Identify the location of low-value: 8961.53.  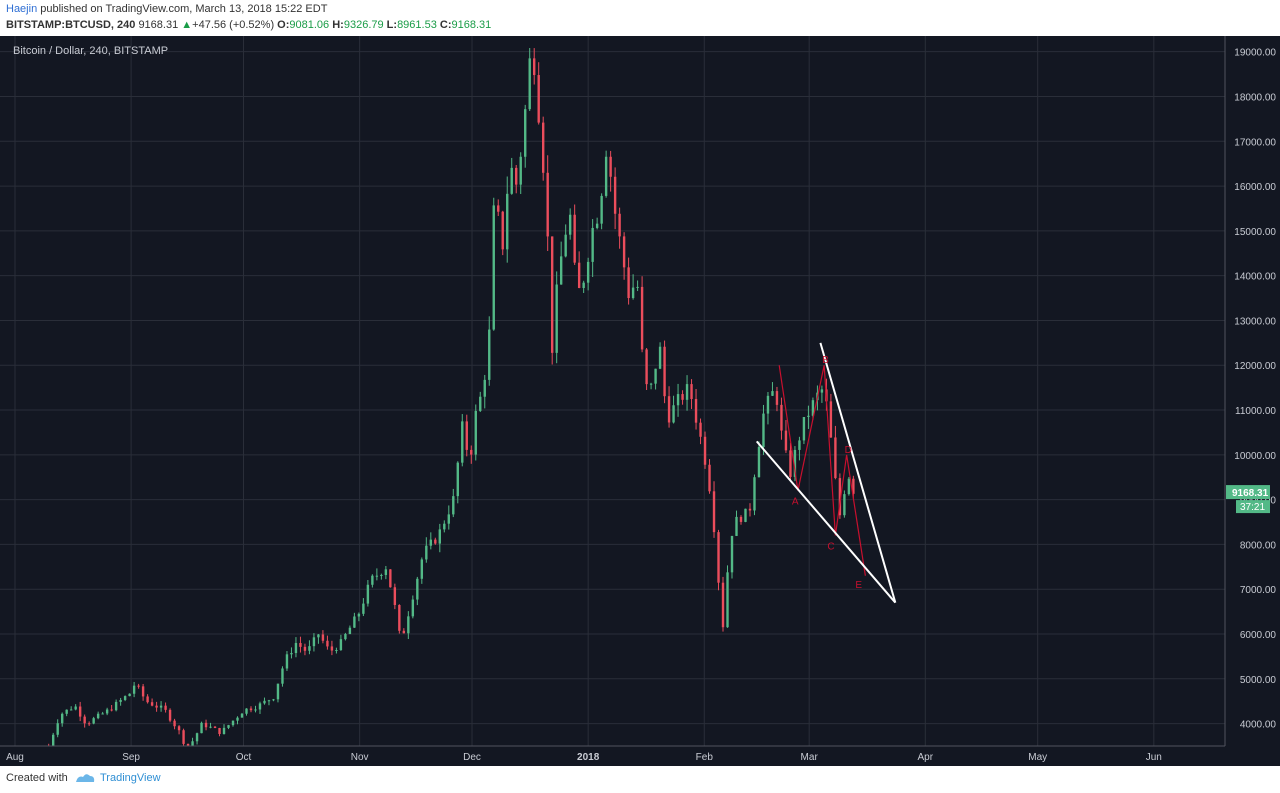
(417, 25).